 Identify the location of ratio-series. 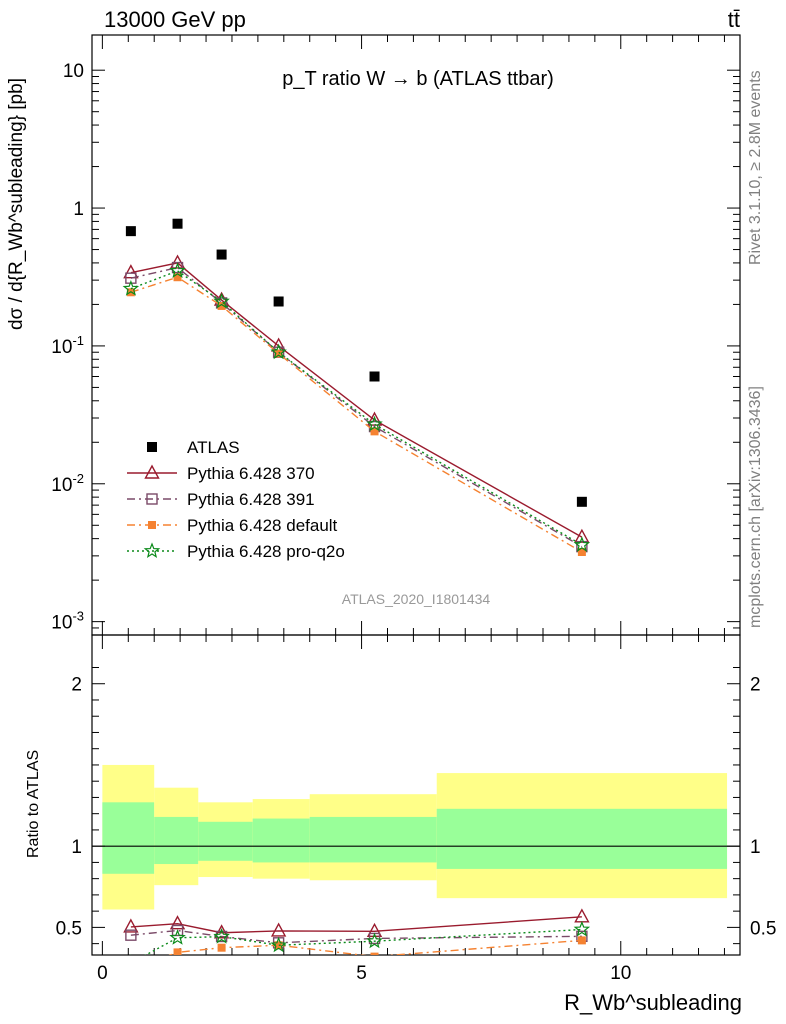
(357, 941).